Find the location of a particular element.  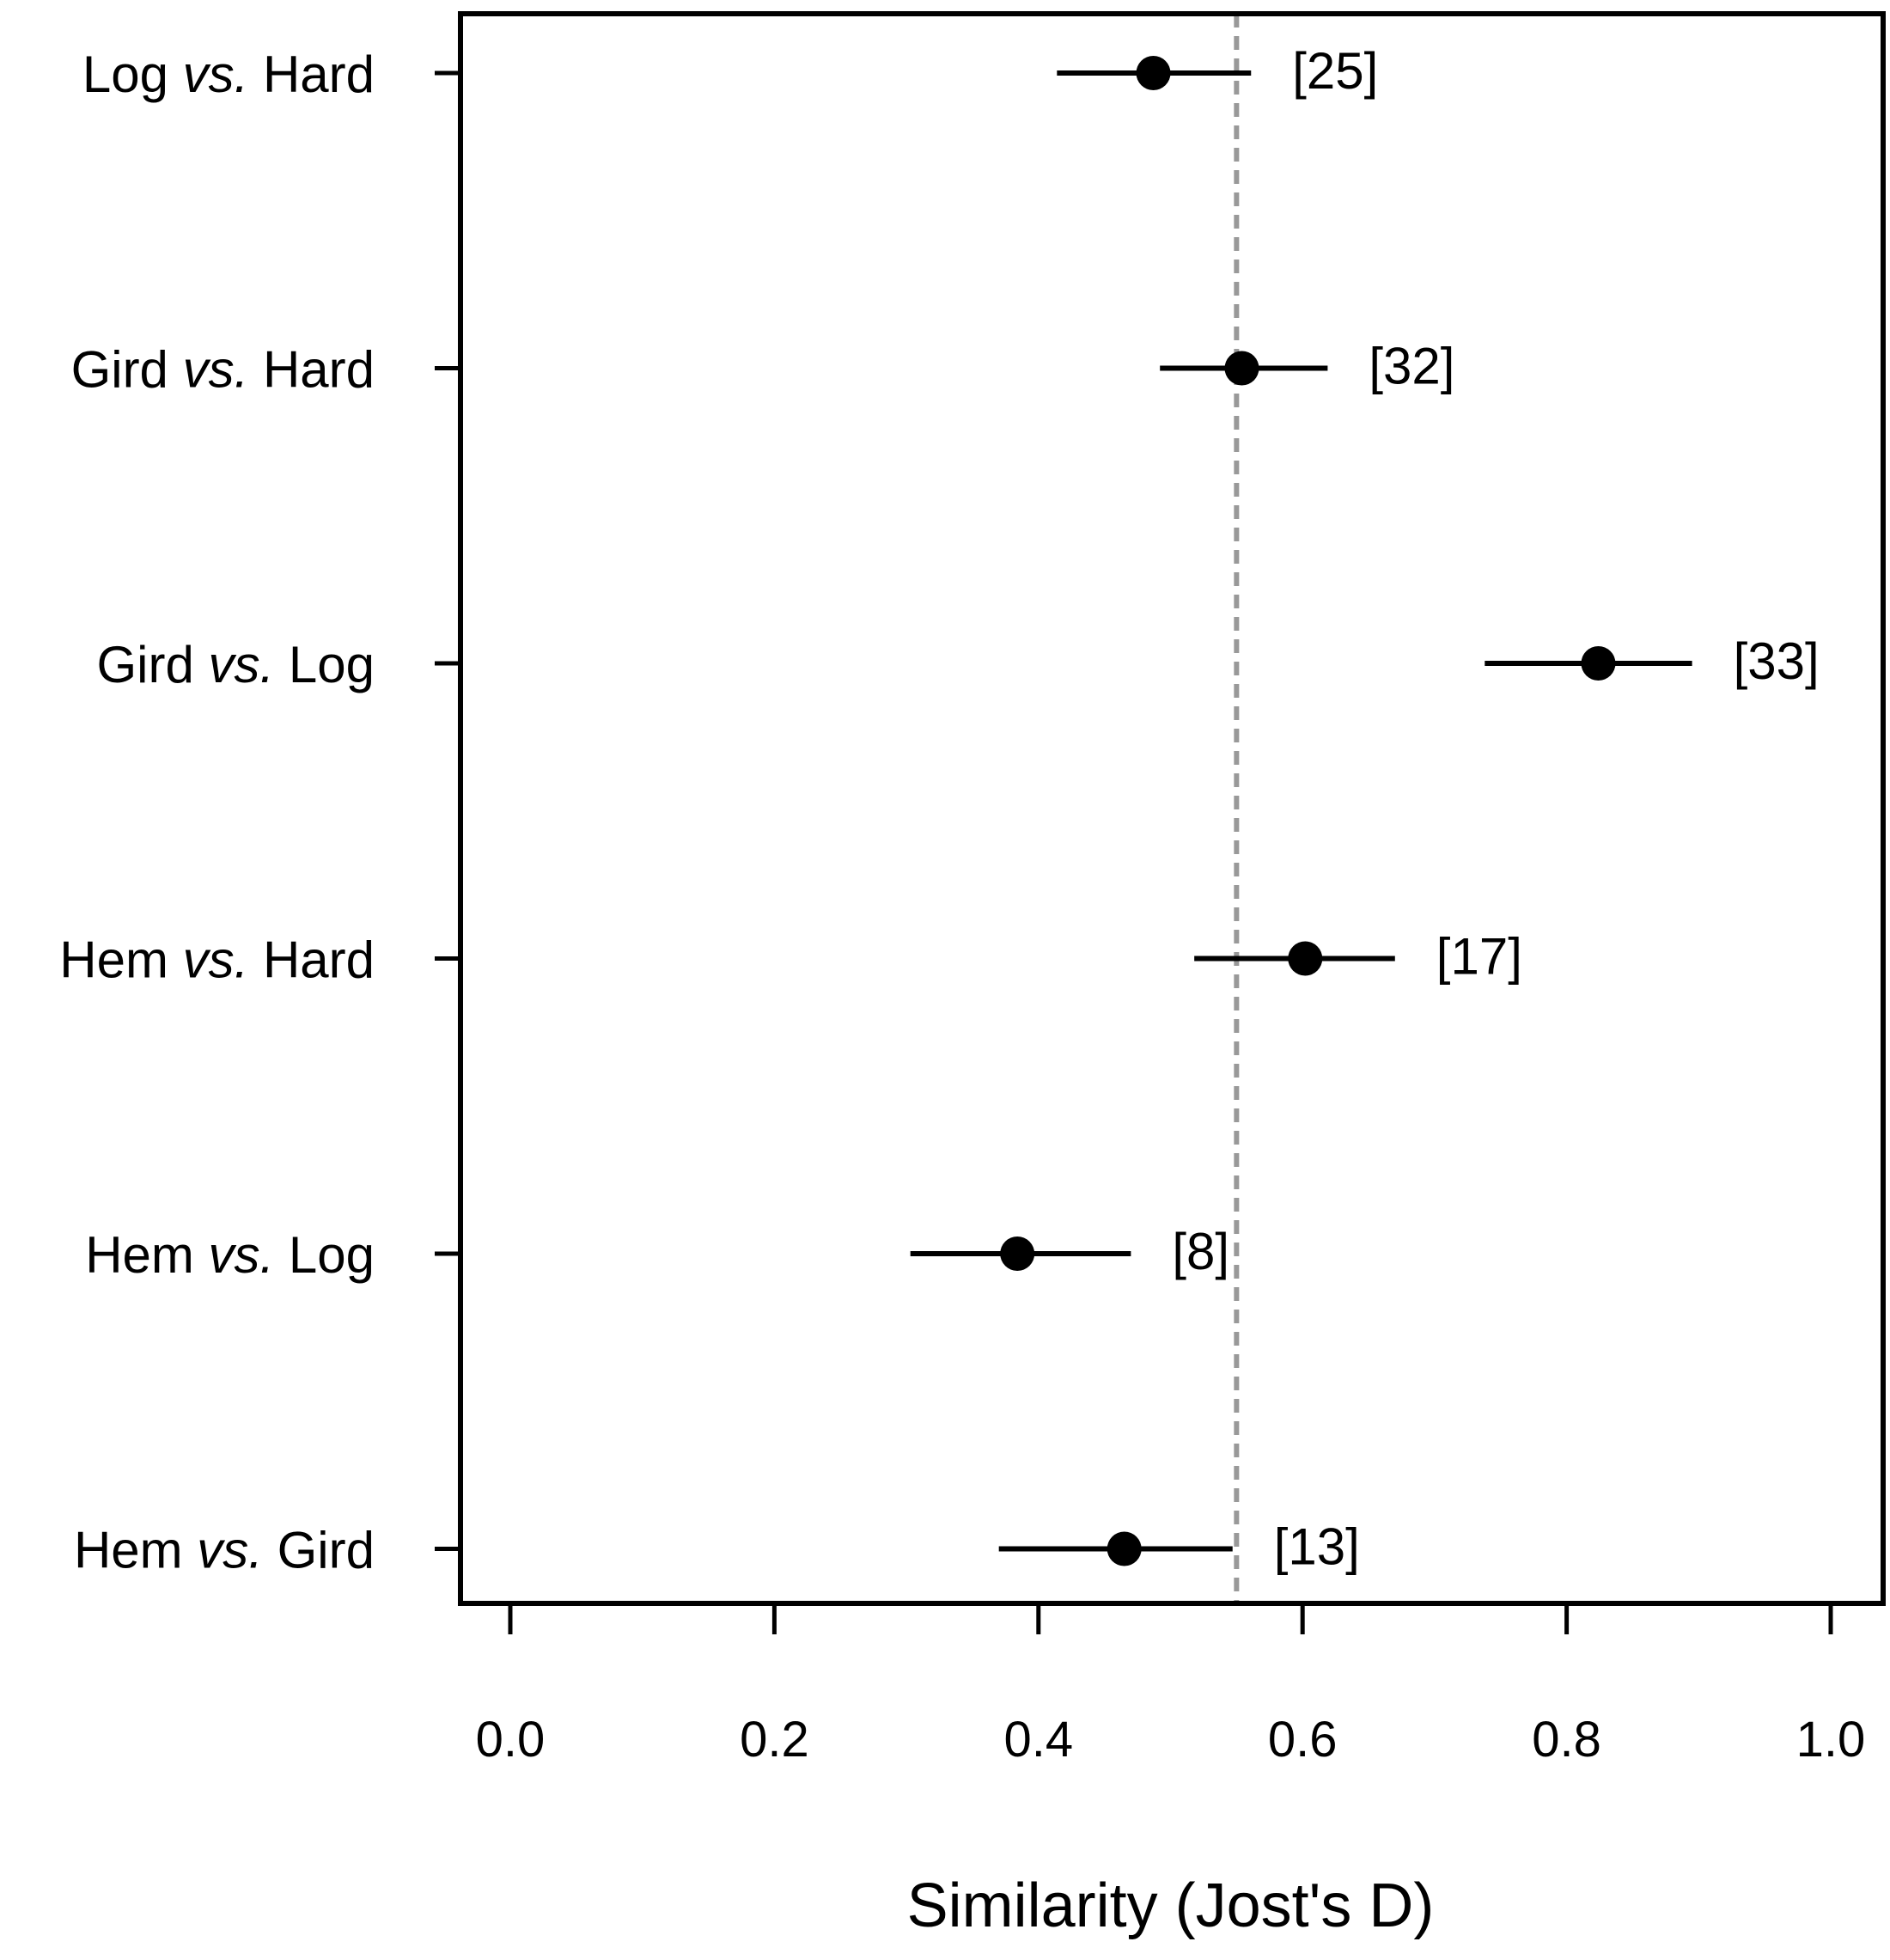

category-conj-3: vs. is located at coordinates (216, 960).